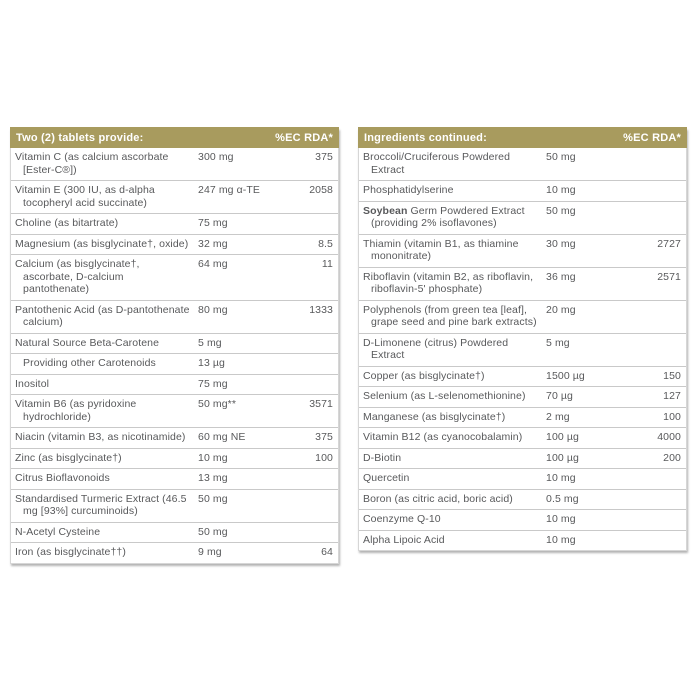 Image resolution: width=700 pixels, height=700 pixels. Describe the element at coordinates (434, 416) in the screenshot. I see `ingredient-name: Manganese (as bisglycinate†)` at that location.